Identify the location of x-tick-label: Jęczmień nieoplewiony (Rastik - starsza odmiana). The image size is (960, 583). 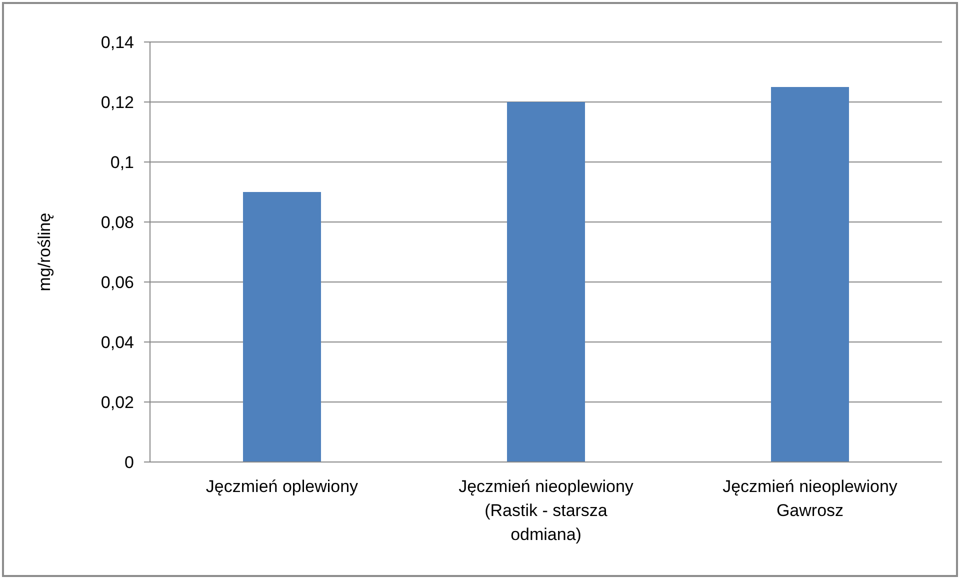
(546, 510).